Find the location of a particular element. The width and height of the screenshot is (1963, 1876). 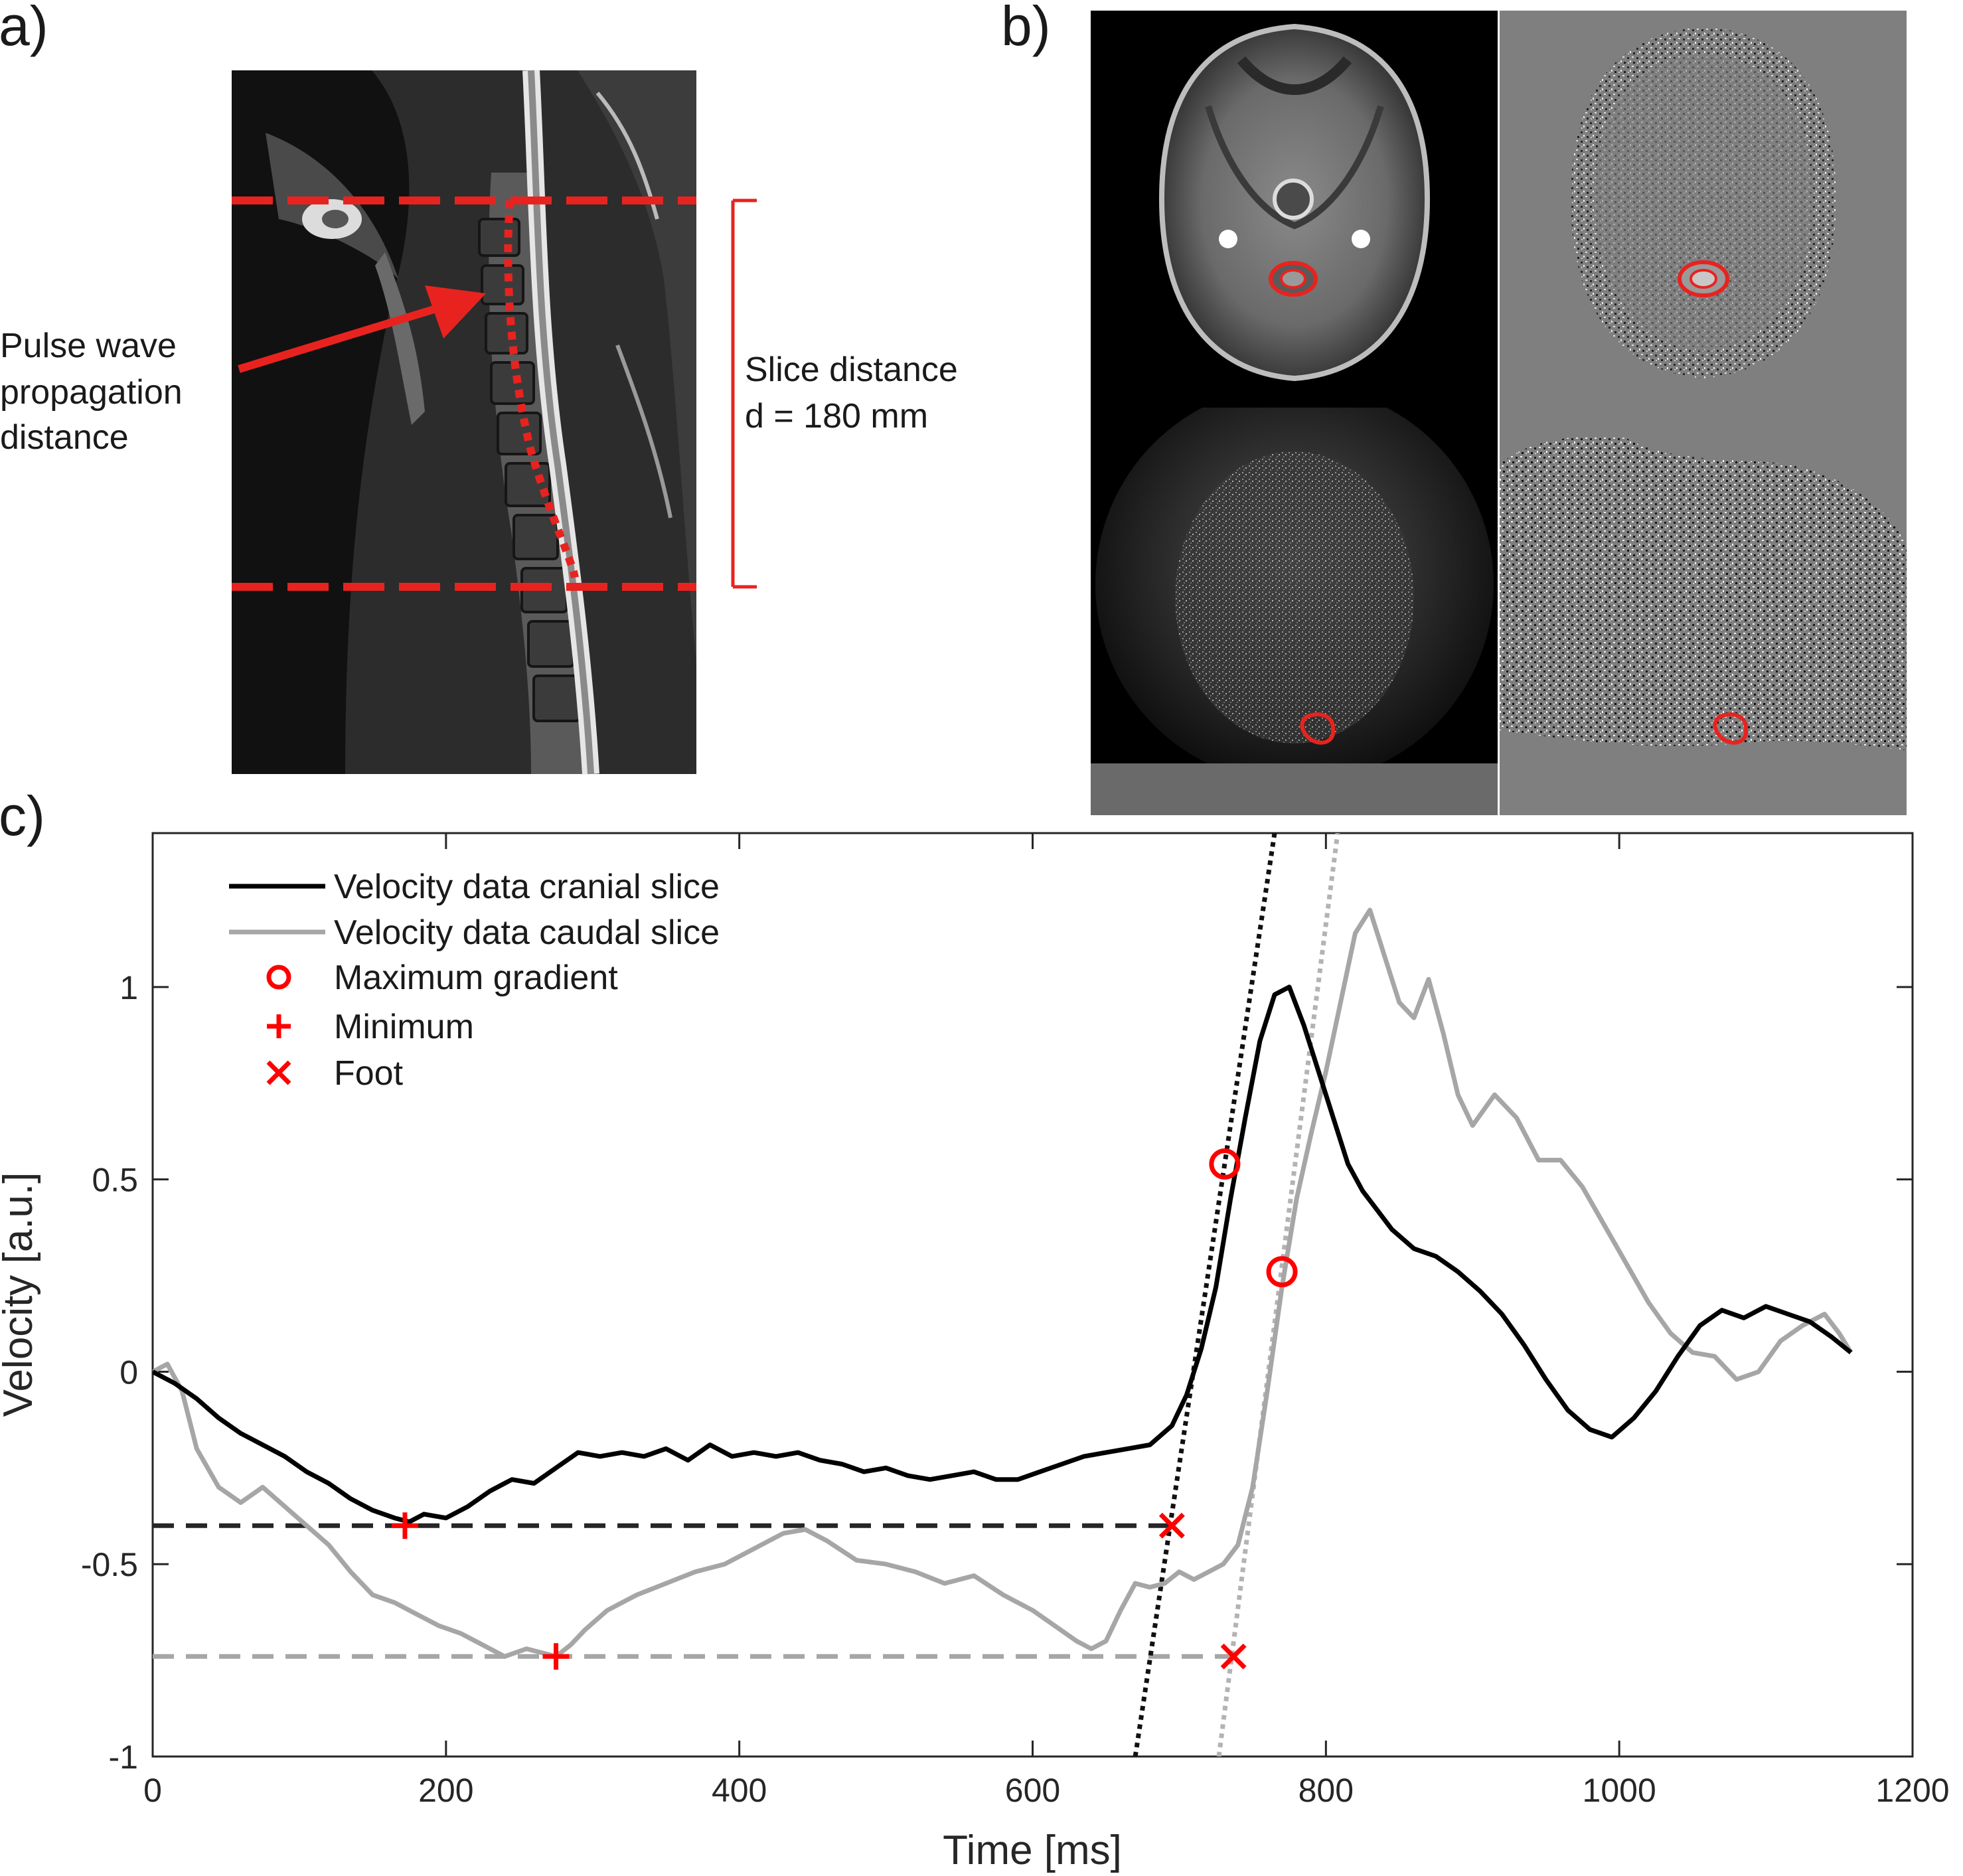

thorax-magnitude-image is located at coordinates (1294, 611).